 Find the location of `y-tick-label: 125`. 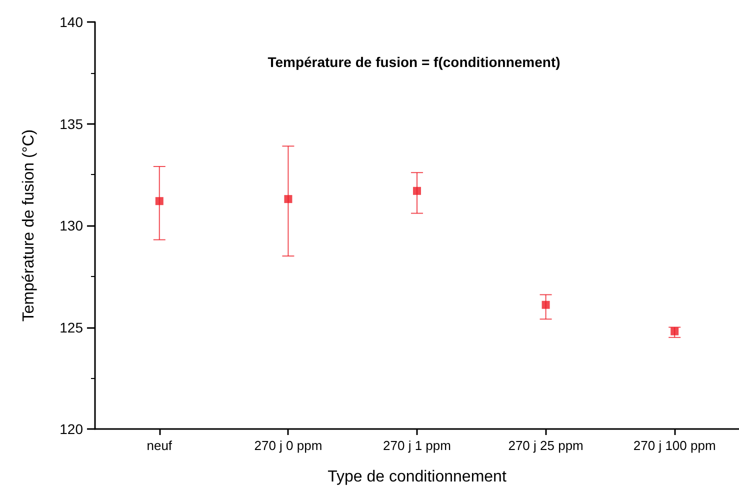

y-tick-label: 125 is located at coordinates (72, 327).